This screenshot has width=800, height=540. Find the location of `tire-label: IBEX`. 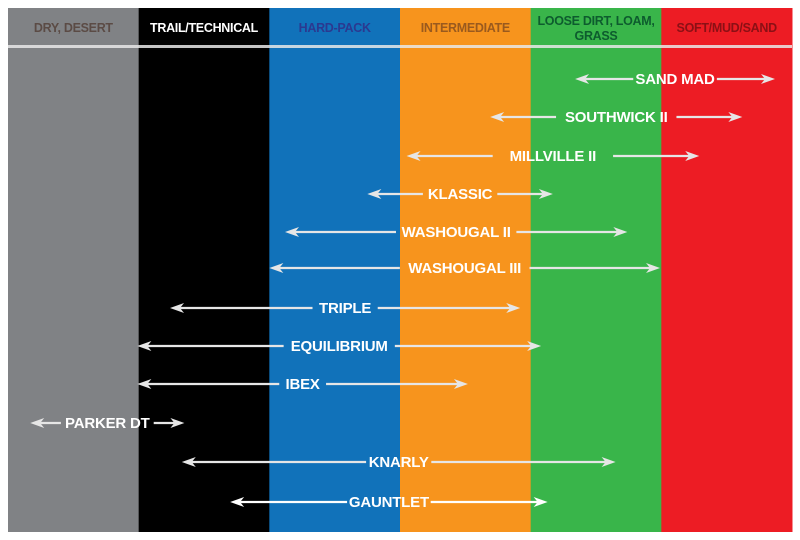

tire-label: IBEX is located at coordinates (303, 384).